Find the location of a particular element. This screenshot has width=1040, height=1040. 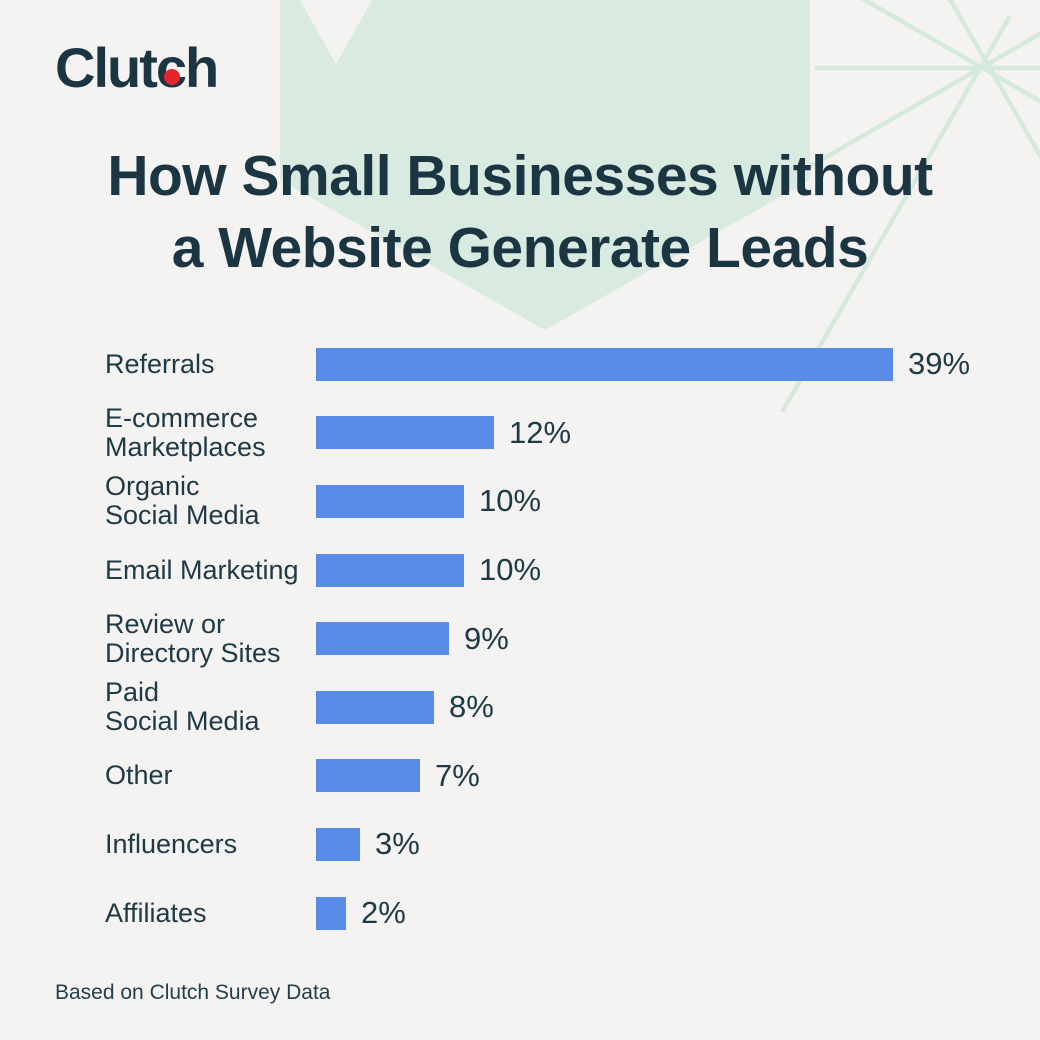

chart-row: Review or Directory Sites 9% is located at coordinates (545, 638).